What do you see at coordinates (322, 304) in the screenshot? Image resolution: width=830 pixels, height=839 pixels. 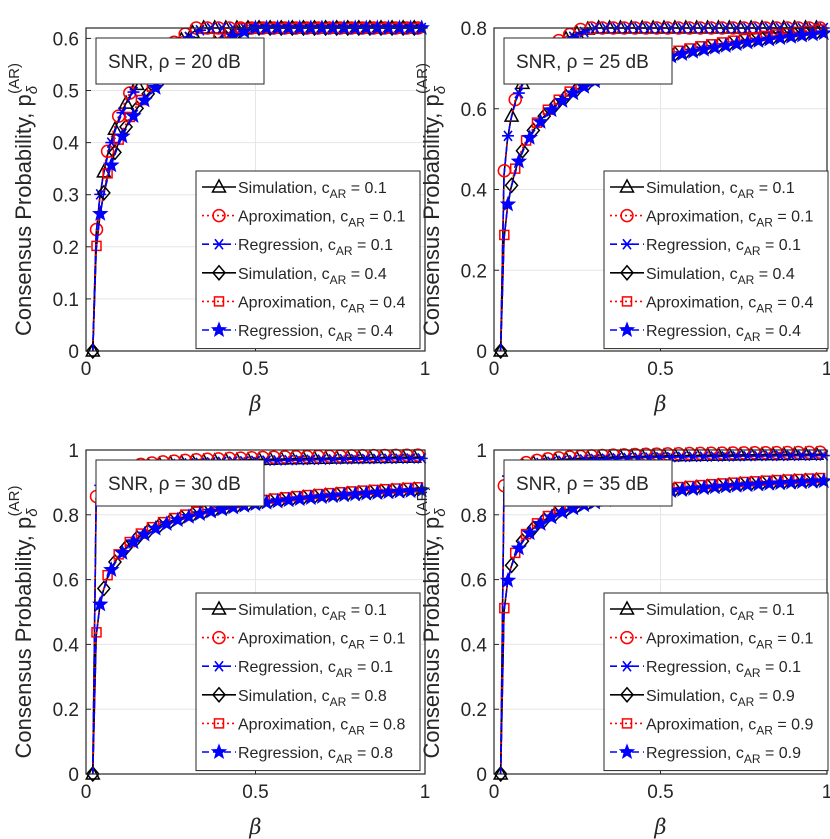 I see `legend-label: Aproximation, cAR = 0.4` at bounding box center [322, 304].